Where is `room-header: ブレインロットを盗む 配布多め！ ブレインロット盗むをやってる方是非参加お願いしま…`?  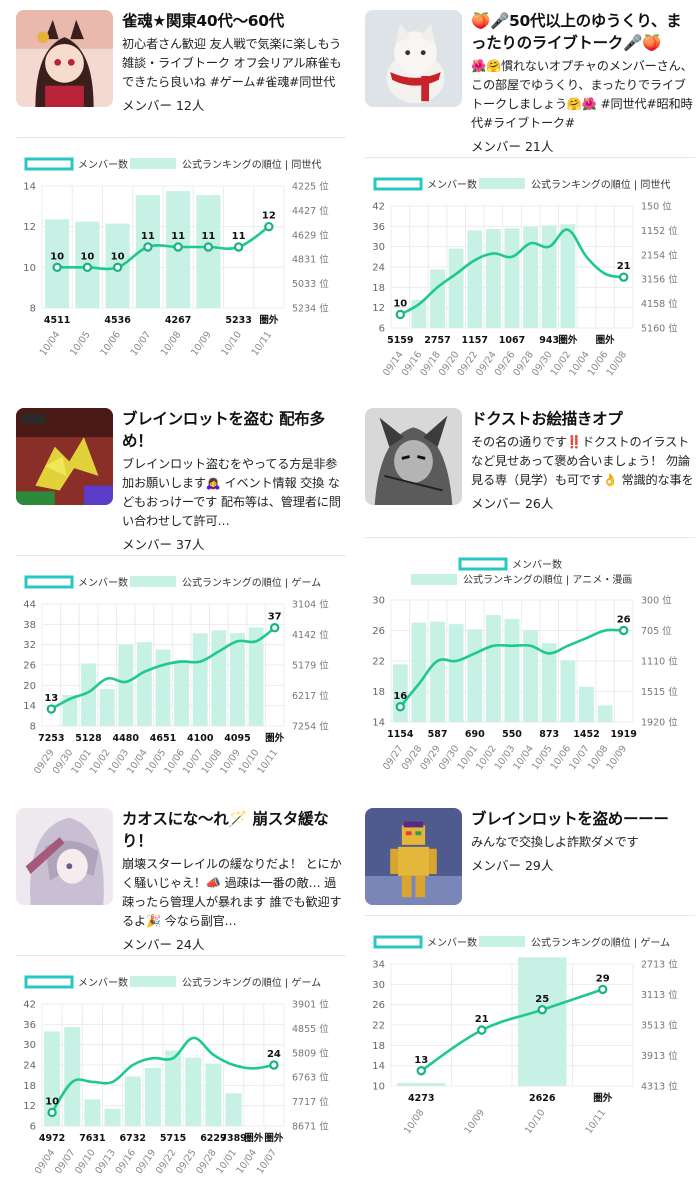
room-header: ブレインロットを盗む 配布多め！ ブレインロット盗むをやってる方是非参加お願いしま… is located at coordinates (181, 480).